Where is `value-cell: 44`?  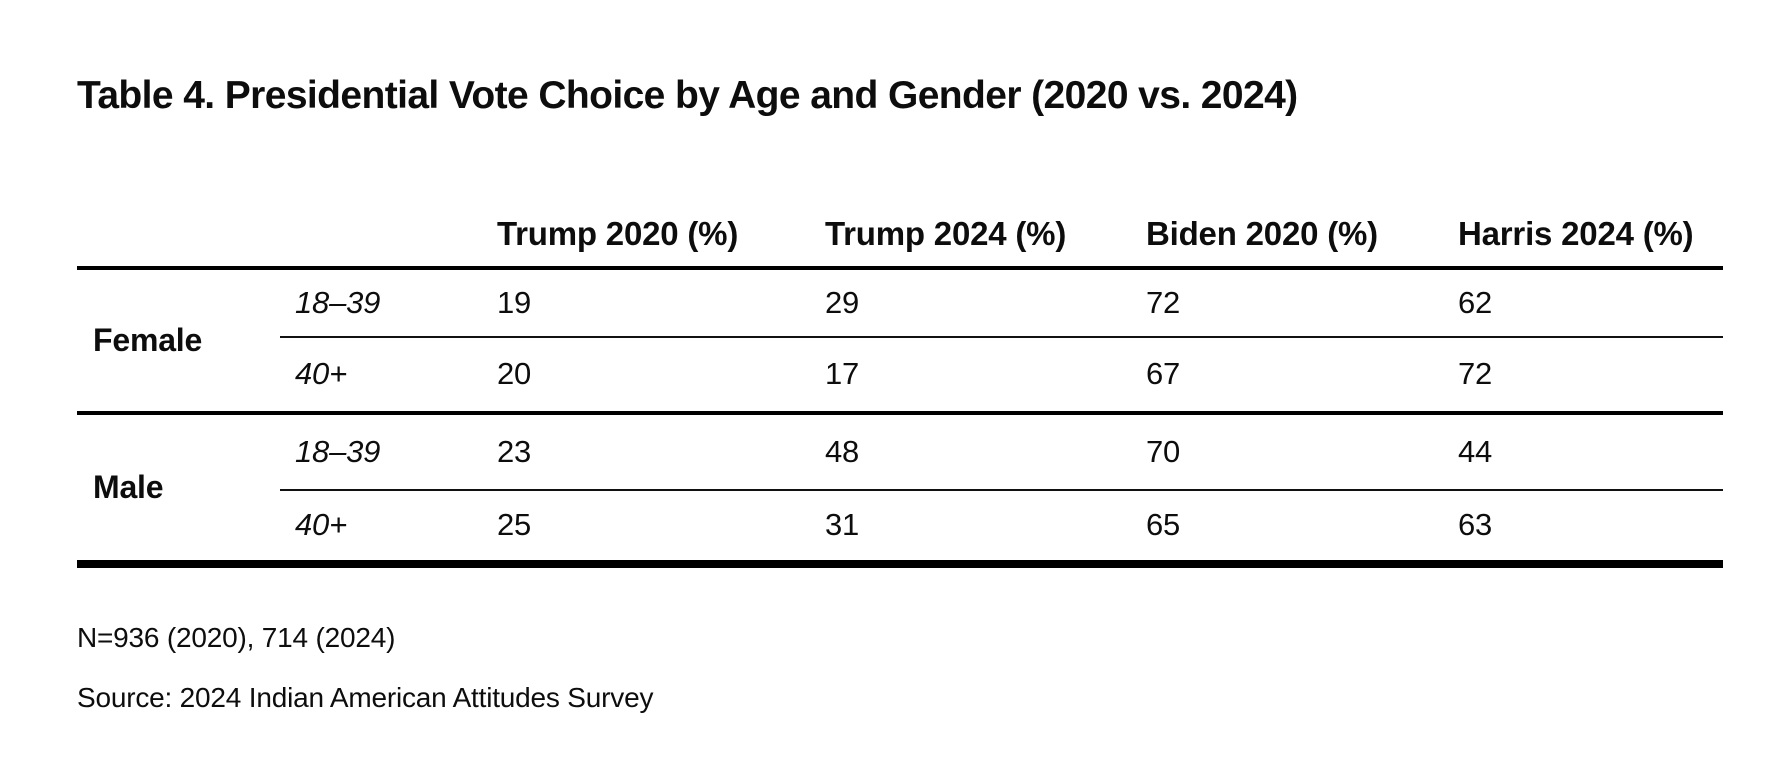
value-cell: 44 is located at coordinates (1590, 450).